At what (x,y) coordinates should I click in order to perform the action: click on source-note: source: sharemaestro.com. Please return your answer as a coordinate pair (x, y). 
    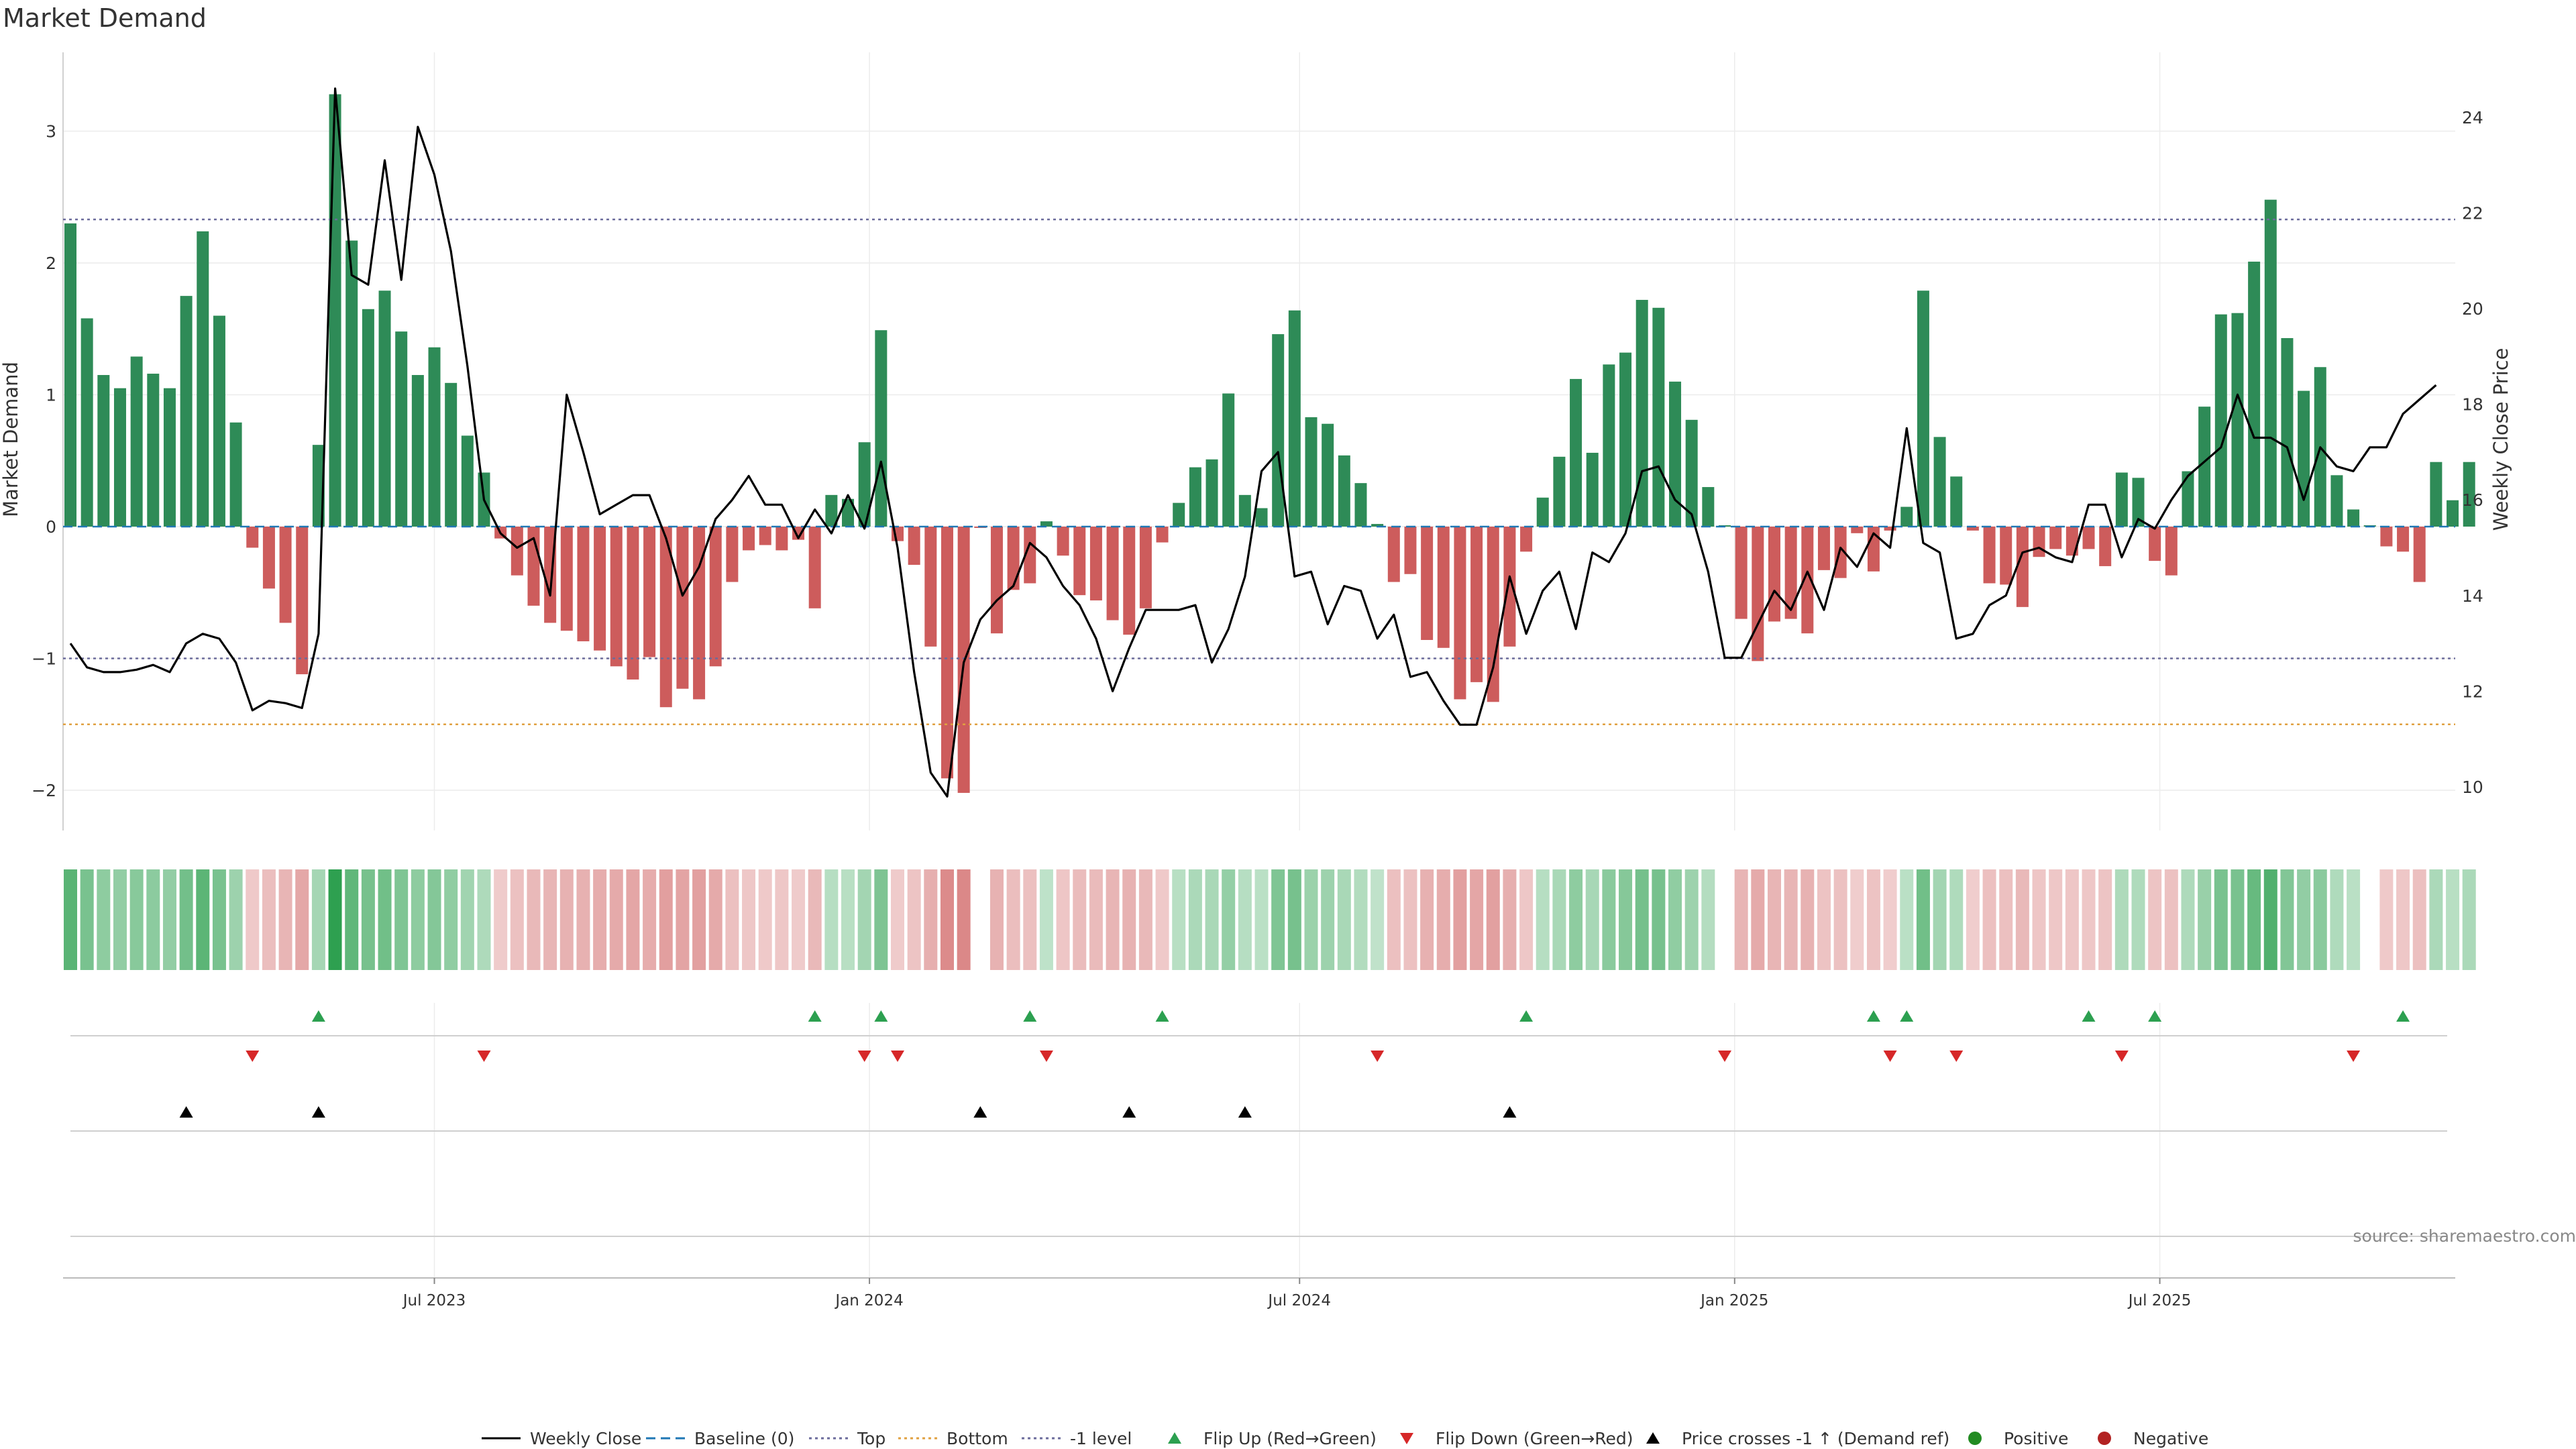
    Looking at the image, I should click on (2464, 1236).